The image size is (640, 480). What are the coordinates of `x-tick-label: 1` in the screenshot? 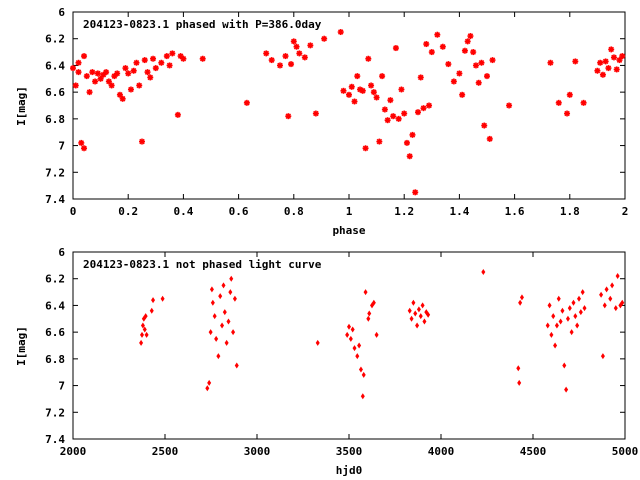 It's located at (349, 211).